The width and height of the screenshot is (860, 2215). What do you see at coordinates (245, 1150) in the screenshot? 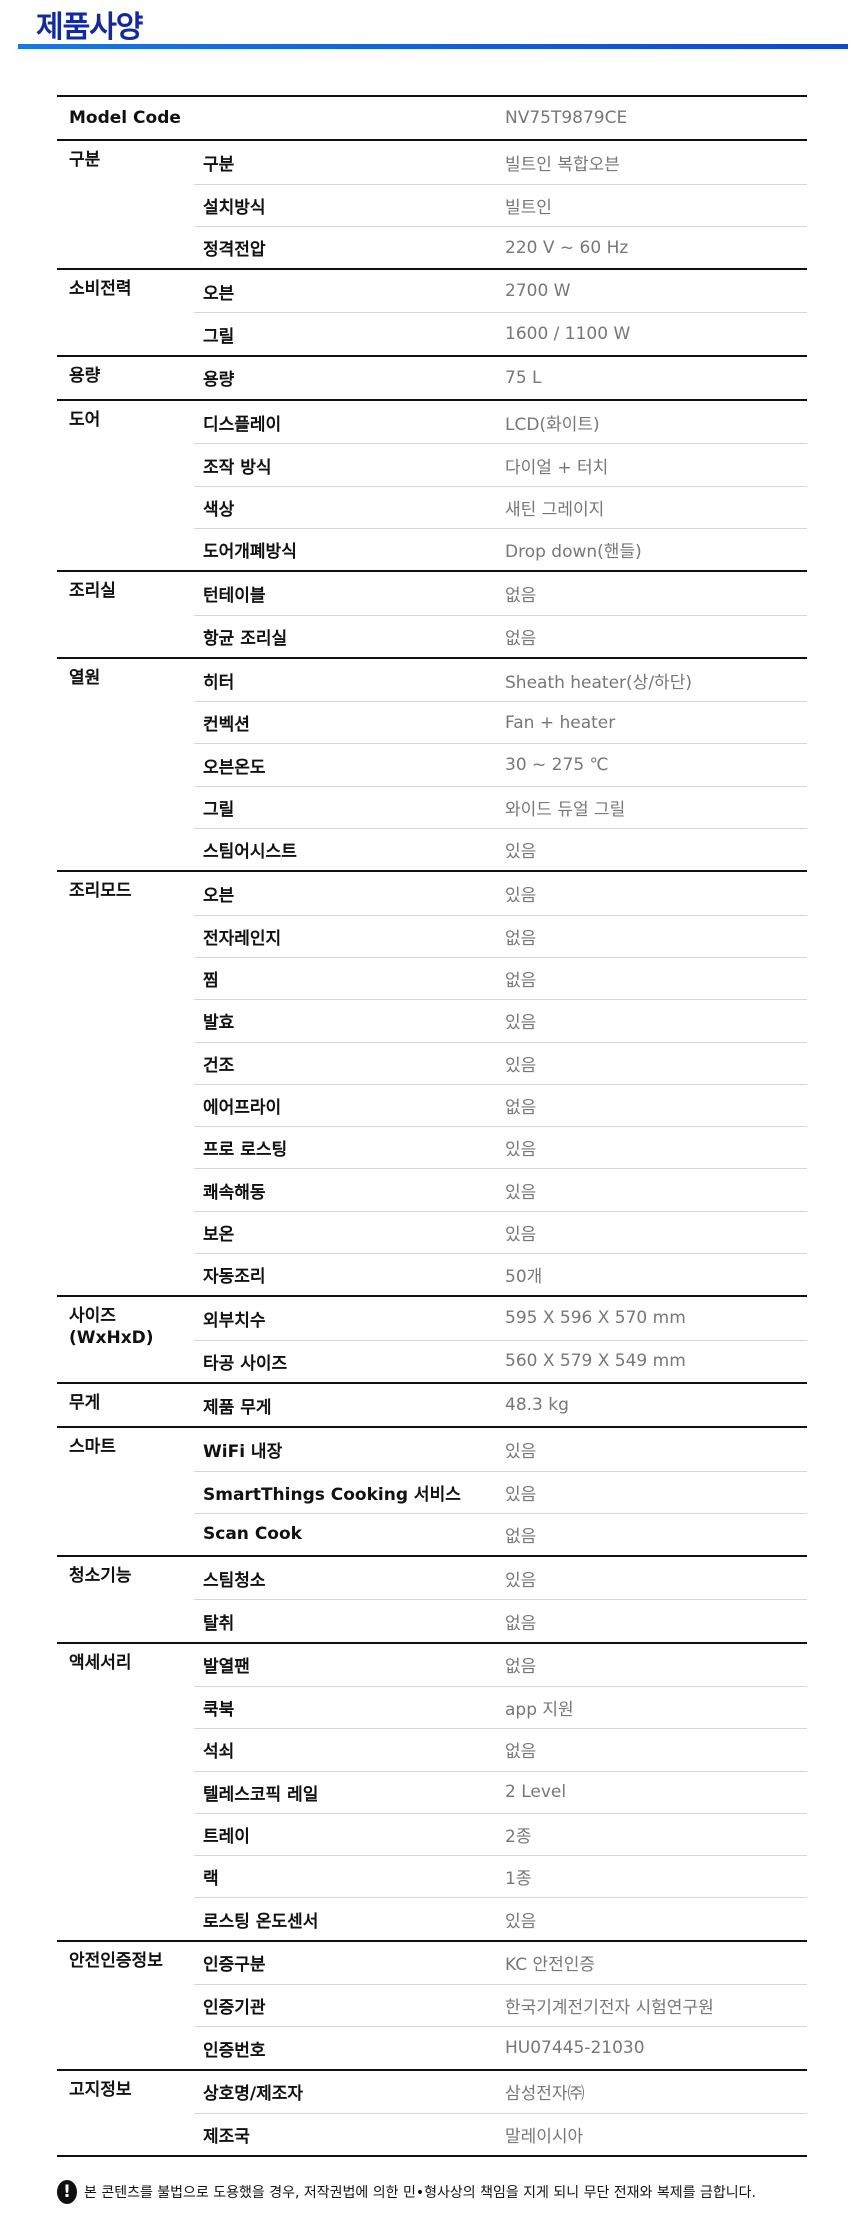
I see `spec-label: 프로 로스팅` at bounding box center [245, 1150].